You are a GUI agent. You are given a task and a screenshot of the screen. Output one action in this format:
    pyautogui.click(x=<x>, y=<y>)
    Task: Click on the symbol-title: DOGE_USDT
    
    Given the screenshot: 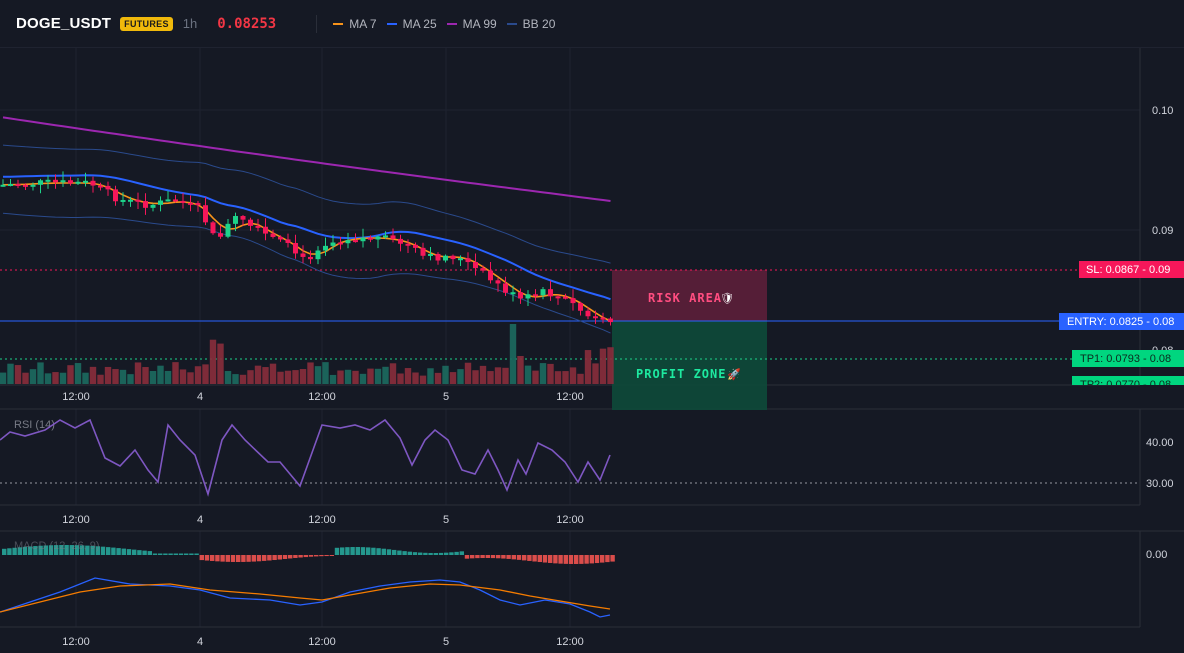 What is the action you would take?
    pyautogui.click(x=64, y=23)
    